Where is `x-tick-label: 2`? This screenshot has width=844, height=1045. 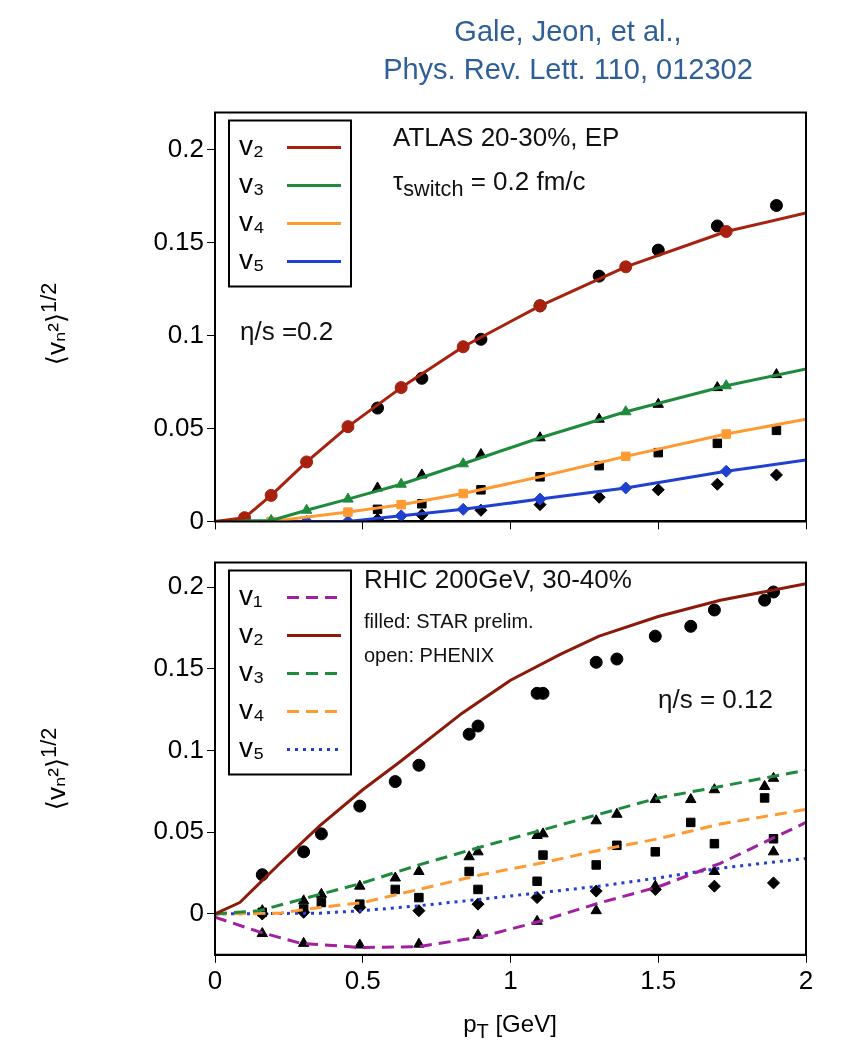 x-tick-label: 2 is located at coordinates (806, 979).